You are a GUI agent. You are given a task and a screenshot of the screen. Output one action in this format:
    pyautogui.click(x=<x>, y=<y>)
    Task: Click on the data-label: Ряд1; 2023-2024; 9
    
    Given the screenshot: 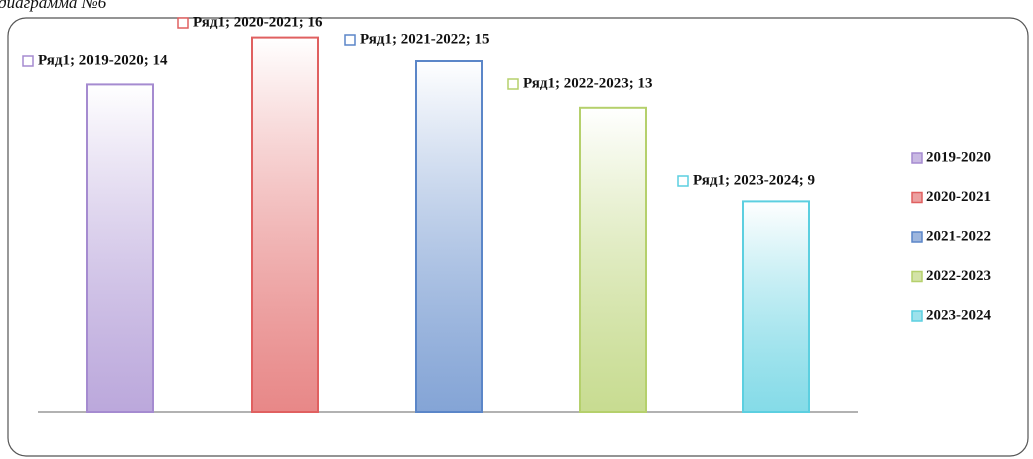 What is the action you would take?
    pyautogui.click(x=754, y=180)
    